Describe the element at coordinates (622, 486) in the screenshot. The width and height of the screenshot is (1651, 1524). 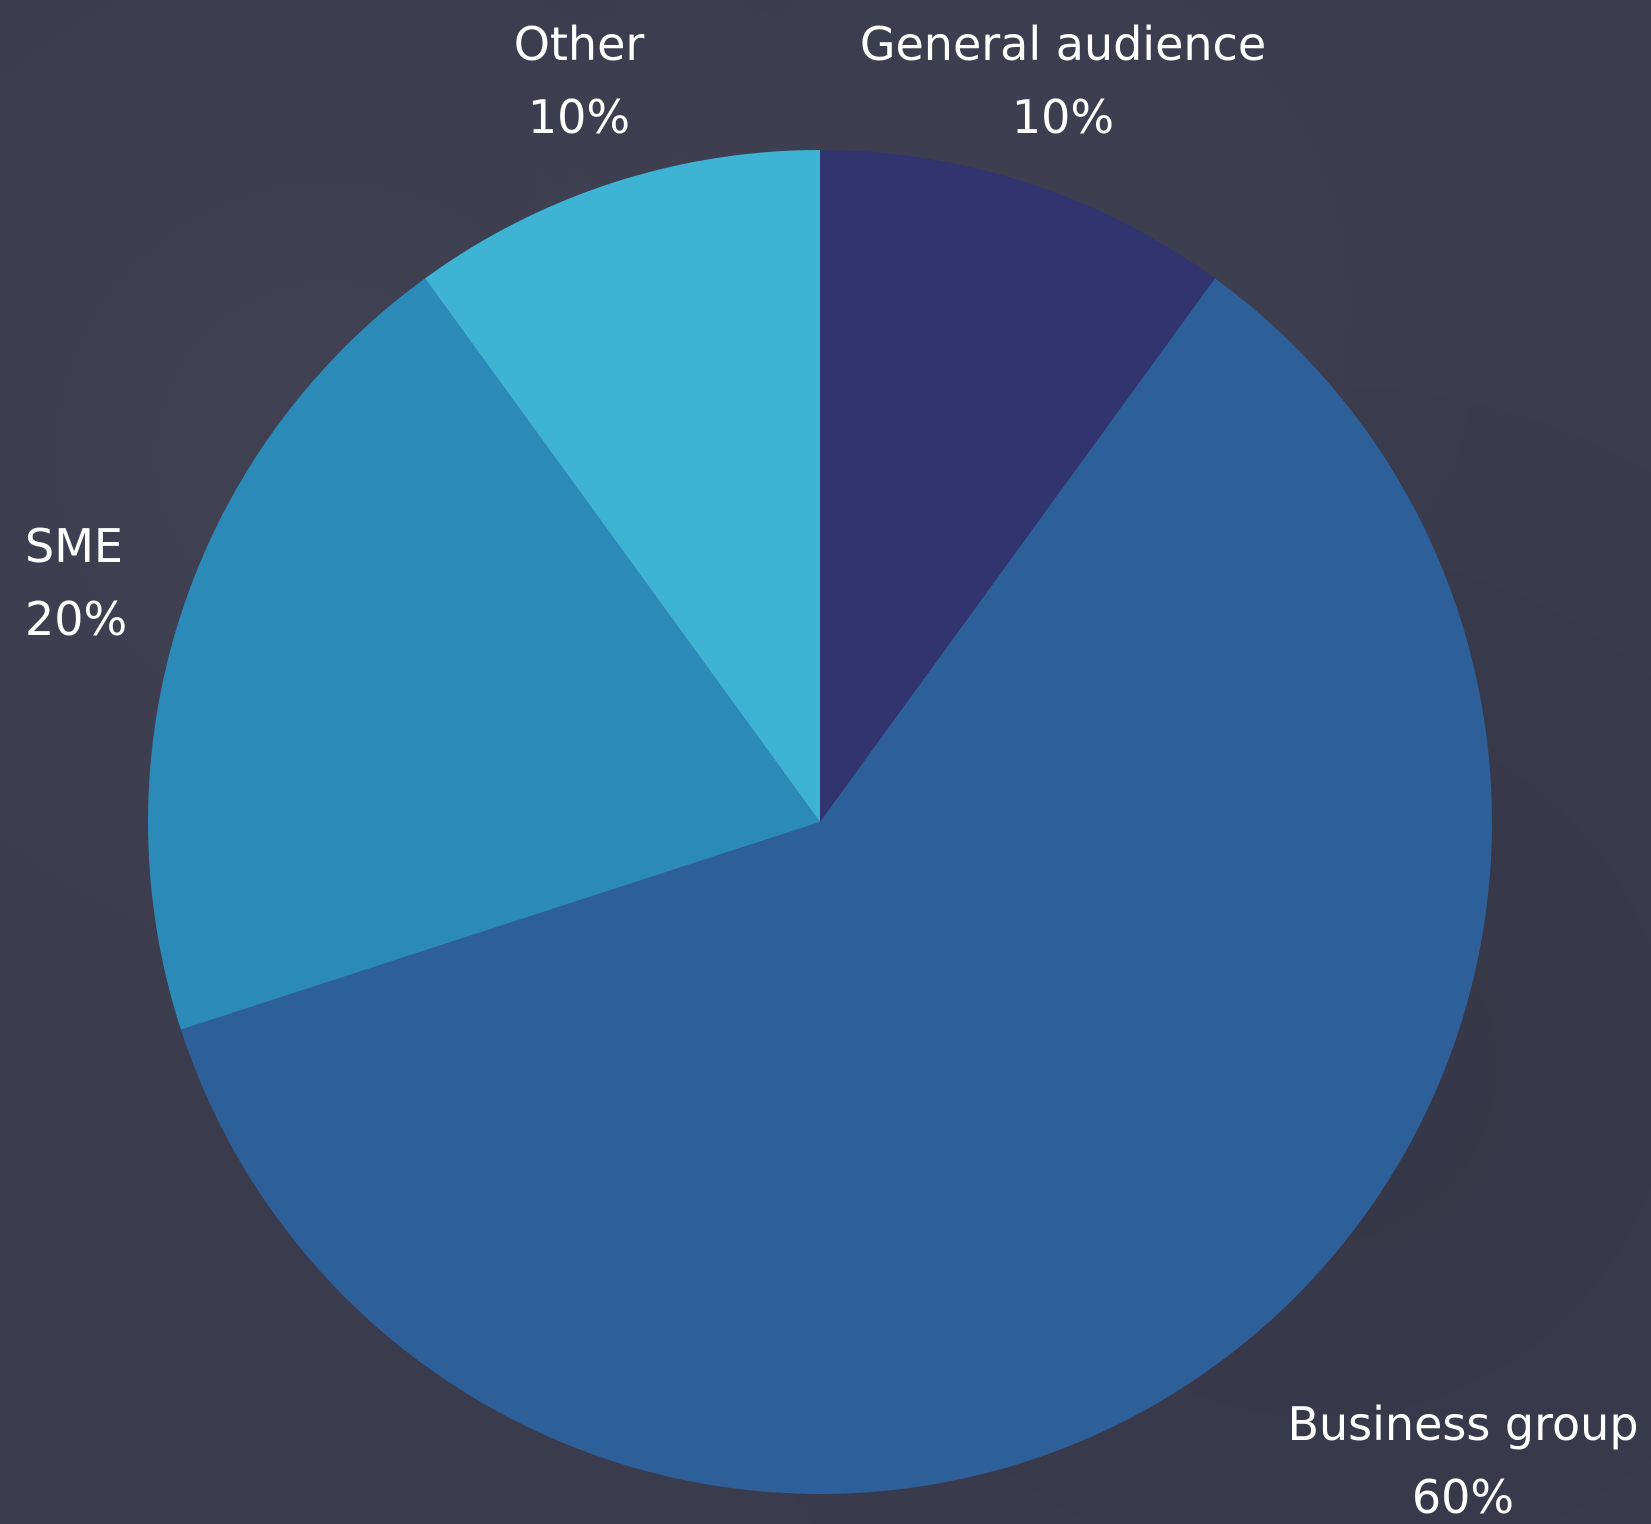
I see `slice-other` at that location.